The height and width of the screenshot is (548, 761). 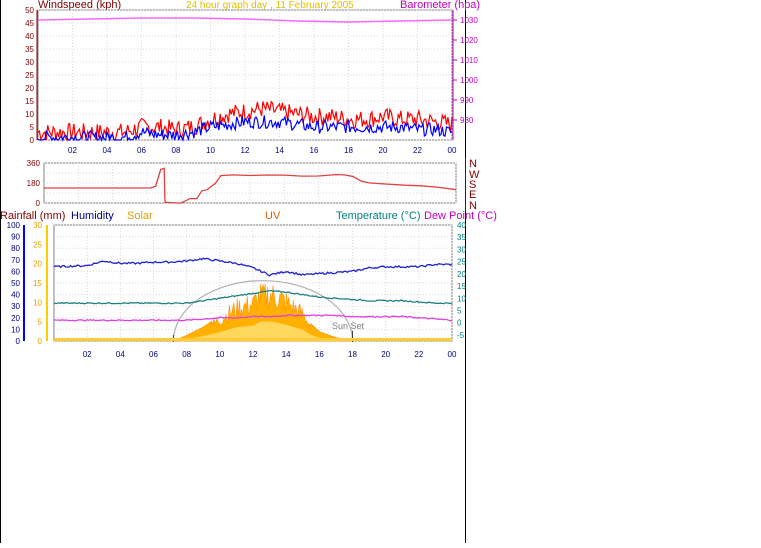 I want to click on panel1-y-tick-label: 45, so click(x=29, y=23).